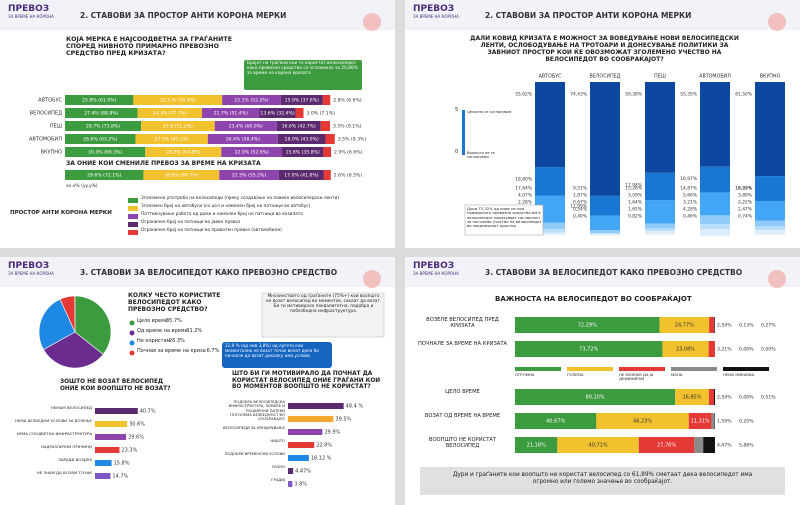 This screenshot has height=505, width=800. Describe the element at coordinates (525, 196) in the screenshot. I see `value-label: 4,07%` at that location.